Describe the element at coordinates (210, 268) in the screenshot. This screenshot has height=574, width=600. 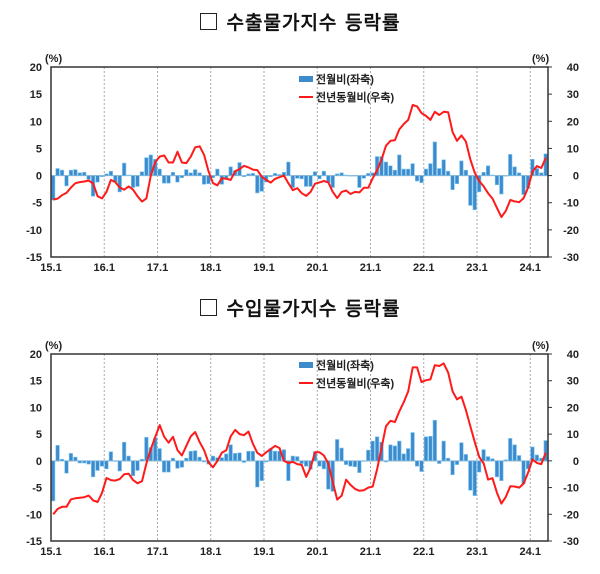
I see `x-tick-label: 18.1` at that location.